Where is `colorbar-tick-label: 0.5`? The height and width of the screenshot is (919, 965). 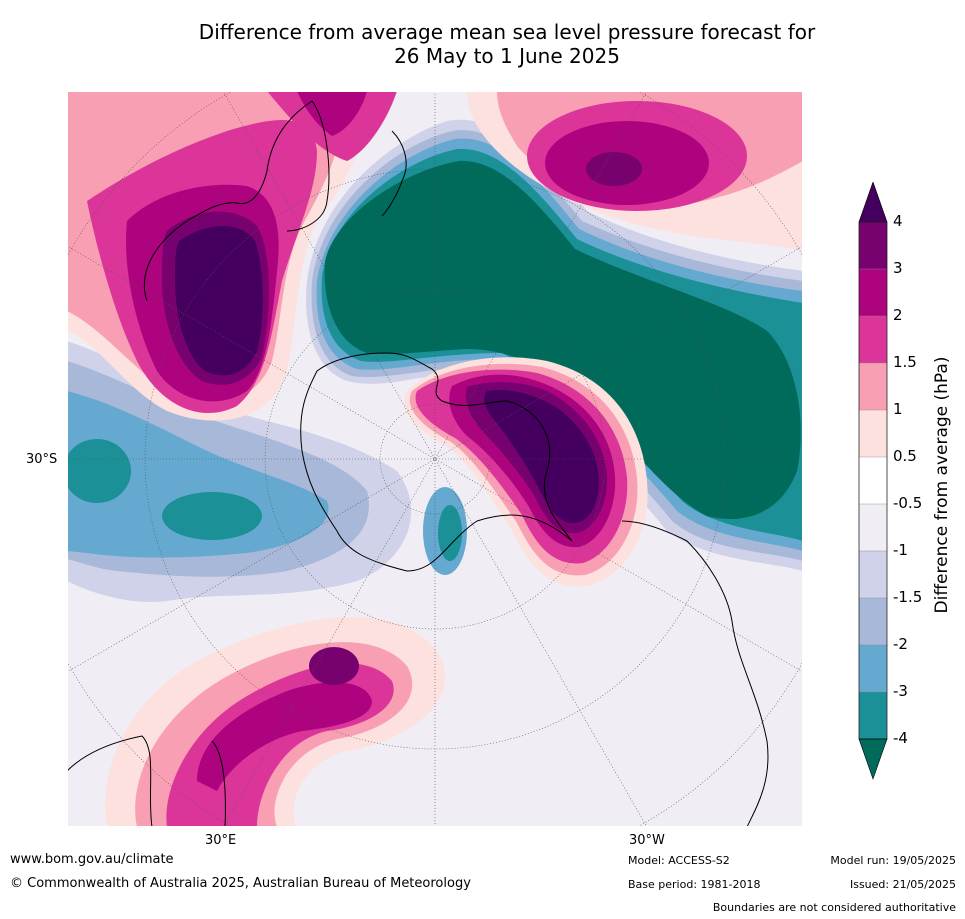 colorbar-tick-label: 0.5 is located at coordinates (905, 456).